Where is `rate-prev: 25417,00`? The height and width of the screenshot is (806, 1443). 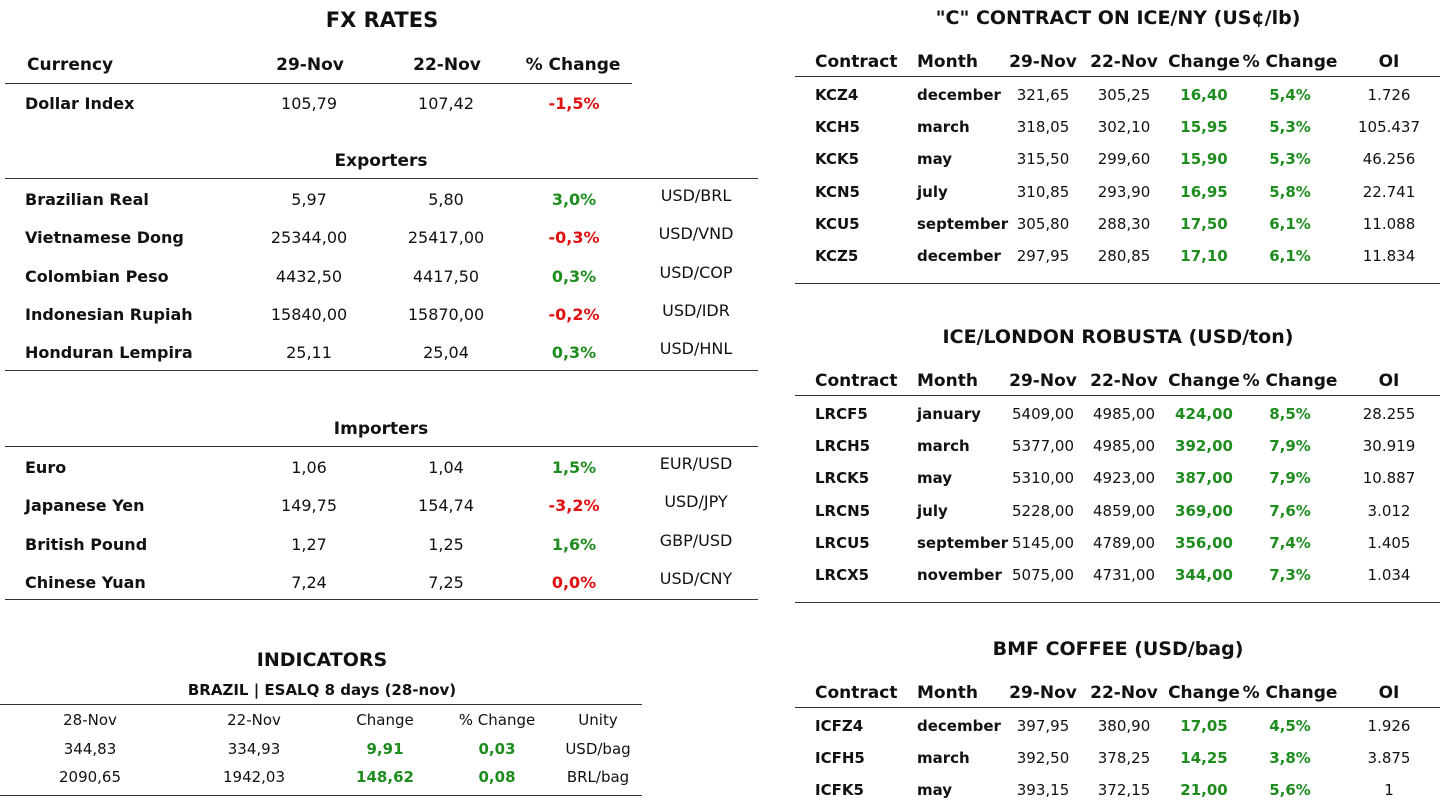
rate-prev: 25417,00 is located at coordinates (446, 238).